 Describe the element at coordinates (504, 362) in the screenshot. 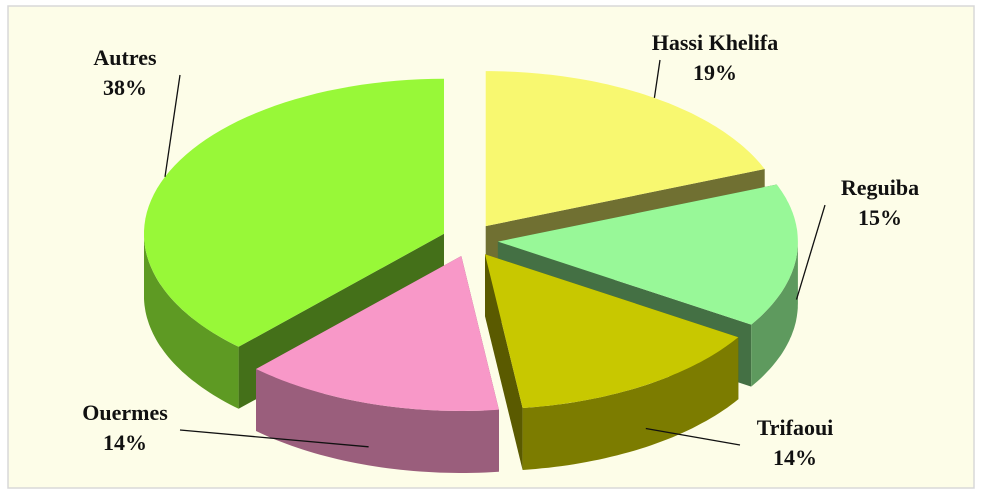

I see `slice-wall` at that location.